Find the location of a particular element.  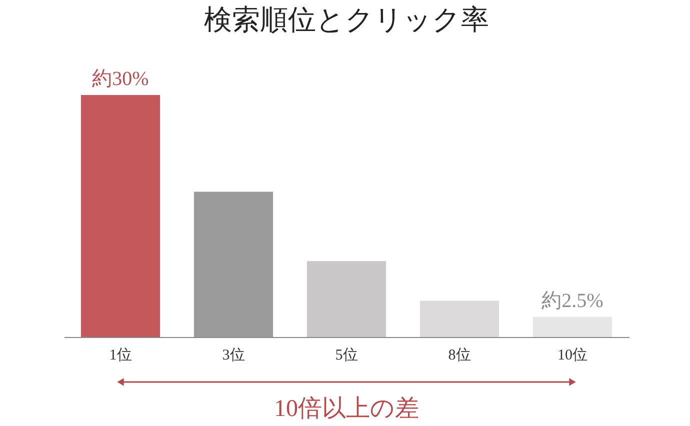

data-label: 約2.5% is located at coordinates (573, 301).